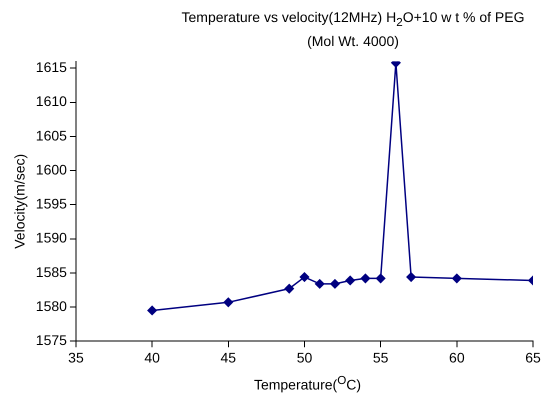 The image size is (555, 418). Describe the element at coordinates (52, 169) in the screenshot. I see `y-tick-label: 1600` at that location.